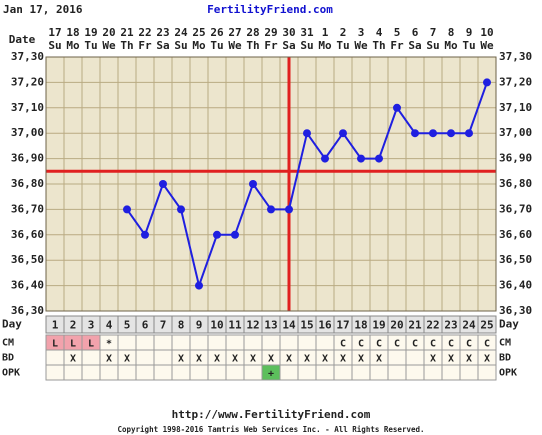 The image size is (542, 435). What do you see at coordinates (234, 32) in the screenshot?
I see `x-tick-label: 27` at bounding box center [234, 32].